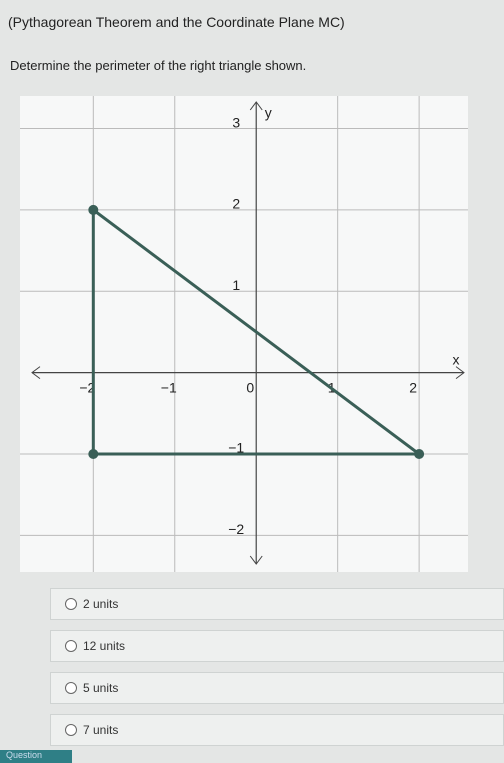 This screenshot has height=763, width=504. What do you see at coordinates (250, 387) in the screenshot?
I see `x-tick-label: 0` at bounding box center [250, 387].